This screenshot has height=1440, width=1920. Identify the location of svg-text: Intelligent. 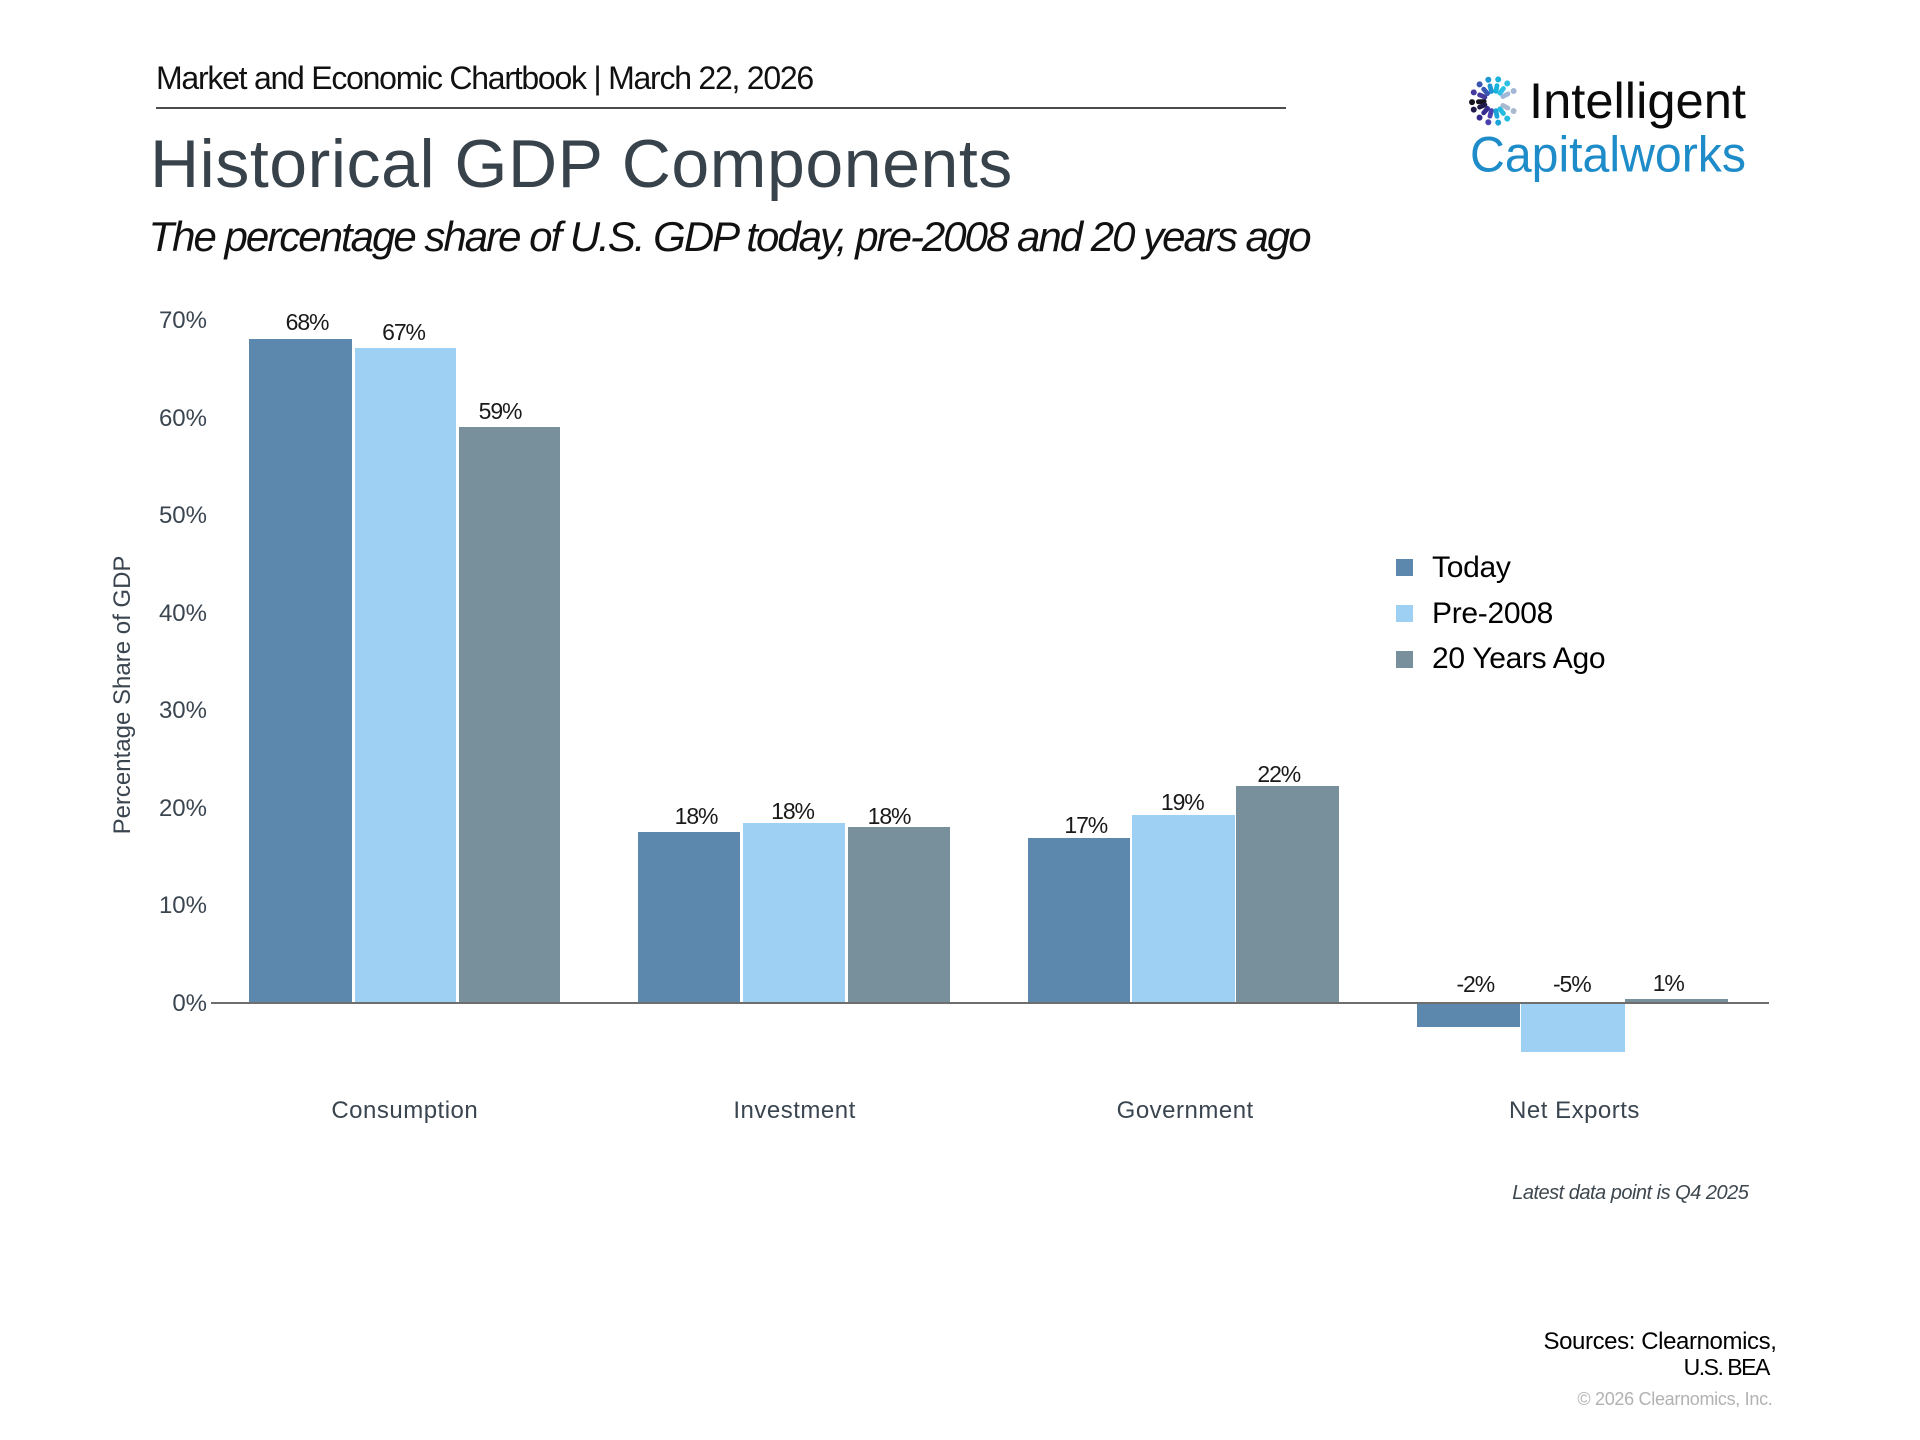
(1637, 101).